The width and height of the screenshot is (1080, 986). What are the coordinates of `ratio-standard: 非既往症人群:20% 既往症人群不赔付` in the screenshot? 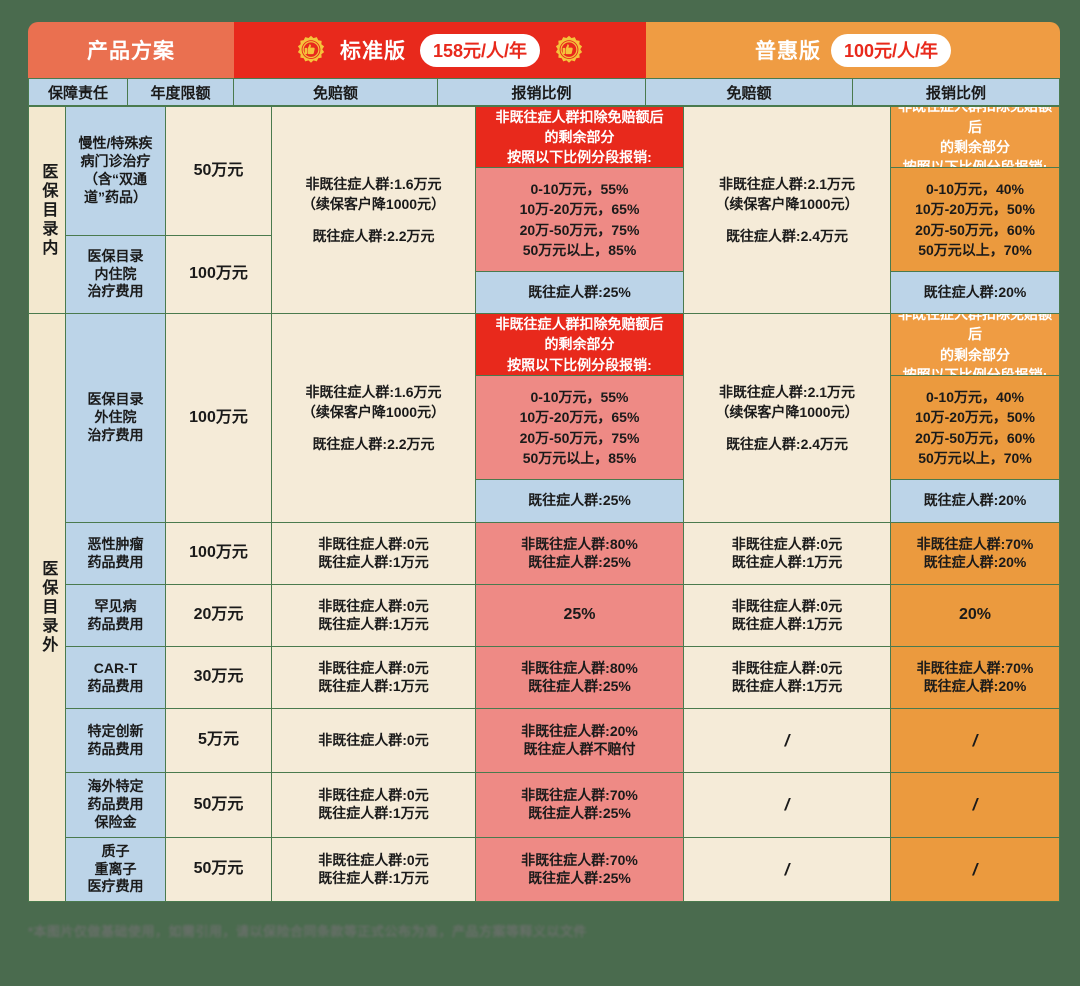 It's located at (580, 741).